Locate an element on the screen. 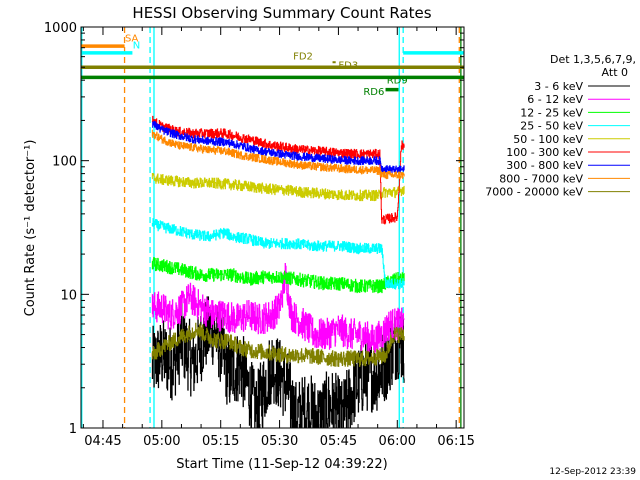 The width and height of the screenshot is (640, 480). x-tick-label: 05:30 is located at coordinates (279, 441).